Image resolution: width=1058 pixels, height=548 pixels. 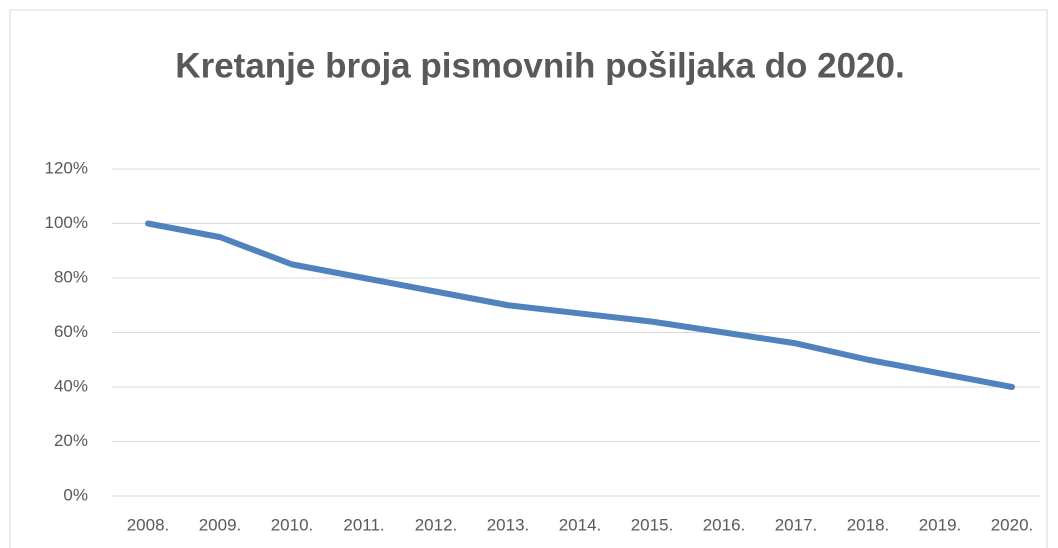 I want to click on y-tick-label: 0%, so click(x=75, y=494).